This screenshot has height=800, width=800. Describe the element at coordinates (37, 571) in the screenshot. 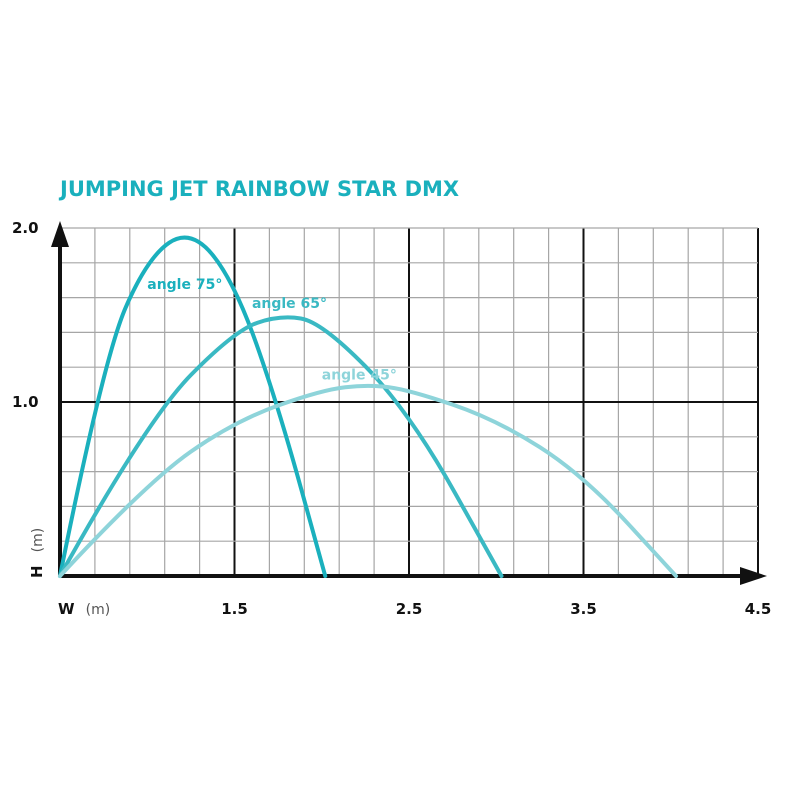

I see `y-axis-label: H` at that location.